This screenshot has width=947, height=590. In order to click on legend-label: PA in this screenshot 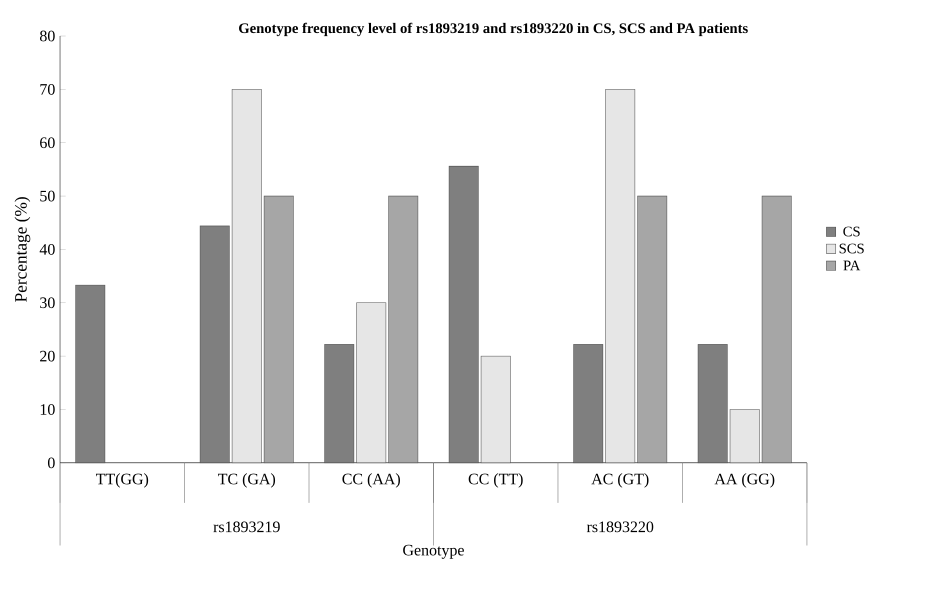, I will do `click(851, 265)`.